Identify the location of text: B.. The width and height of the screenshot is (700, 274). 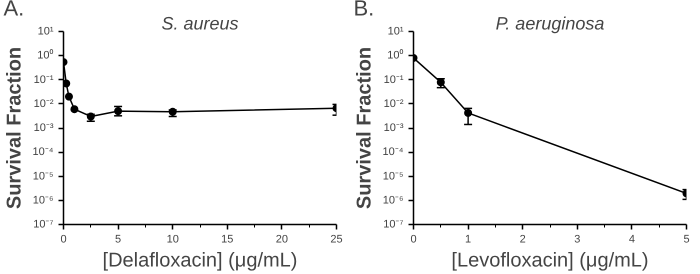
(364, 10).